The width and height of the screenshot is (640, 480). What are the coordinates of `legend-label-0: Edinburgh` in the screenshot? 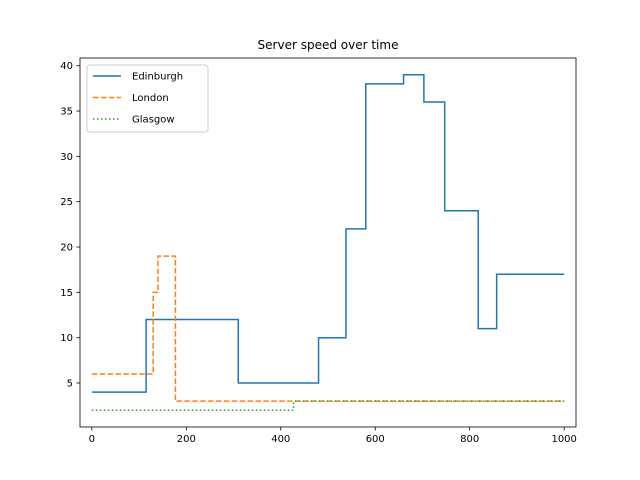 It's located at (157, 77).